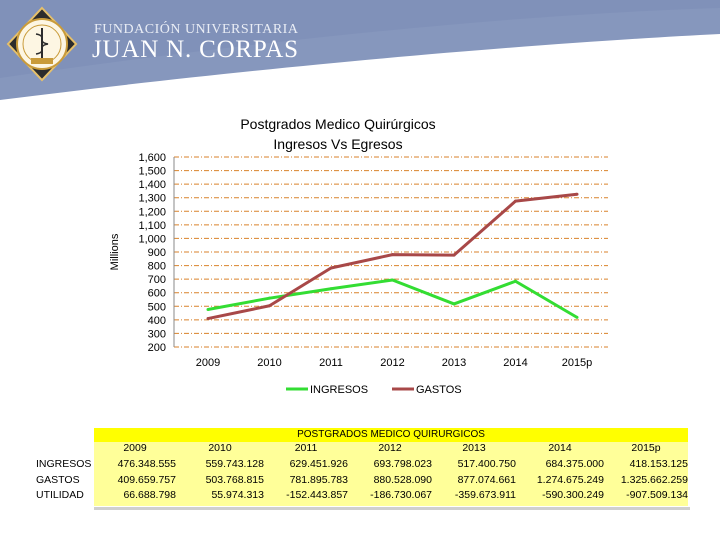 The width and height of the screenshot is (720, 540). What do you see at coordinates (65, 464) in the screenshot?
I see `row-label: INGRESOS` at bounding box center [65, 464].